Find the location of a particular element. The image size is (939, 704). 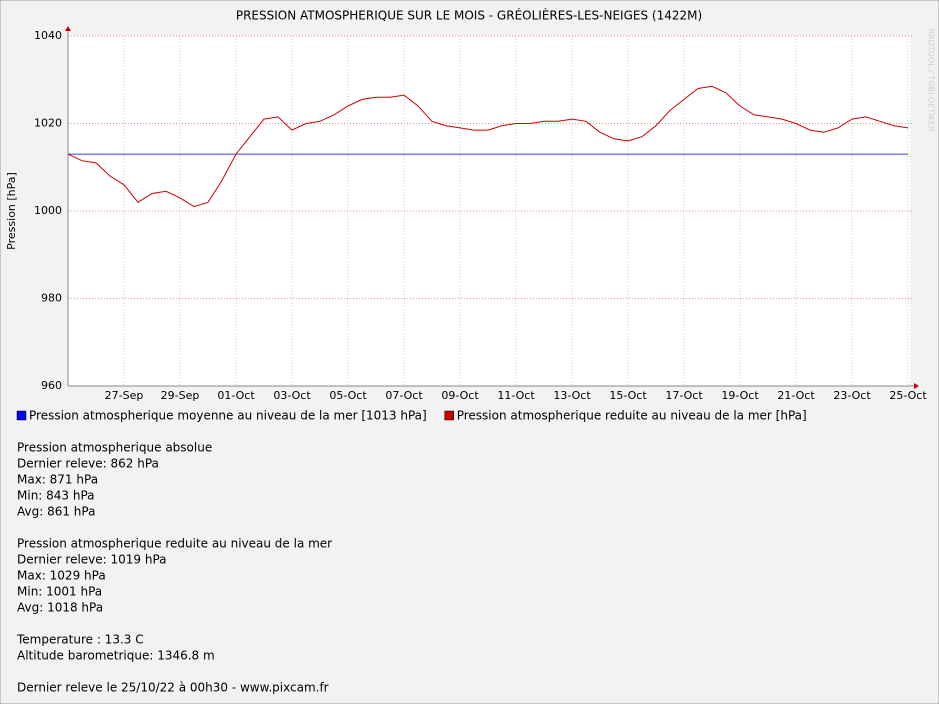

x-tick-label: 13-Oct is located at coordinates (572, 395).